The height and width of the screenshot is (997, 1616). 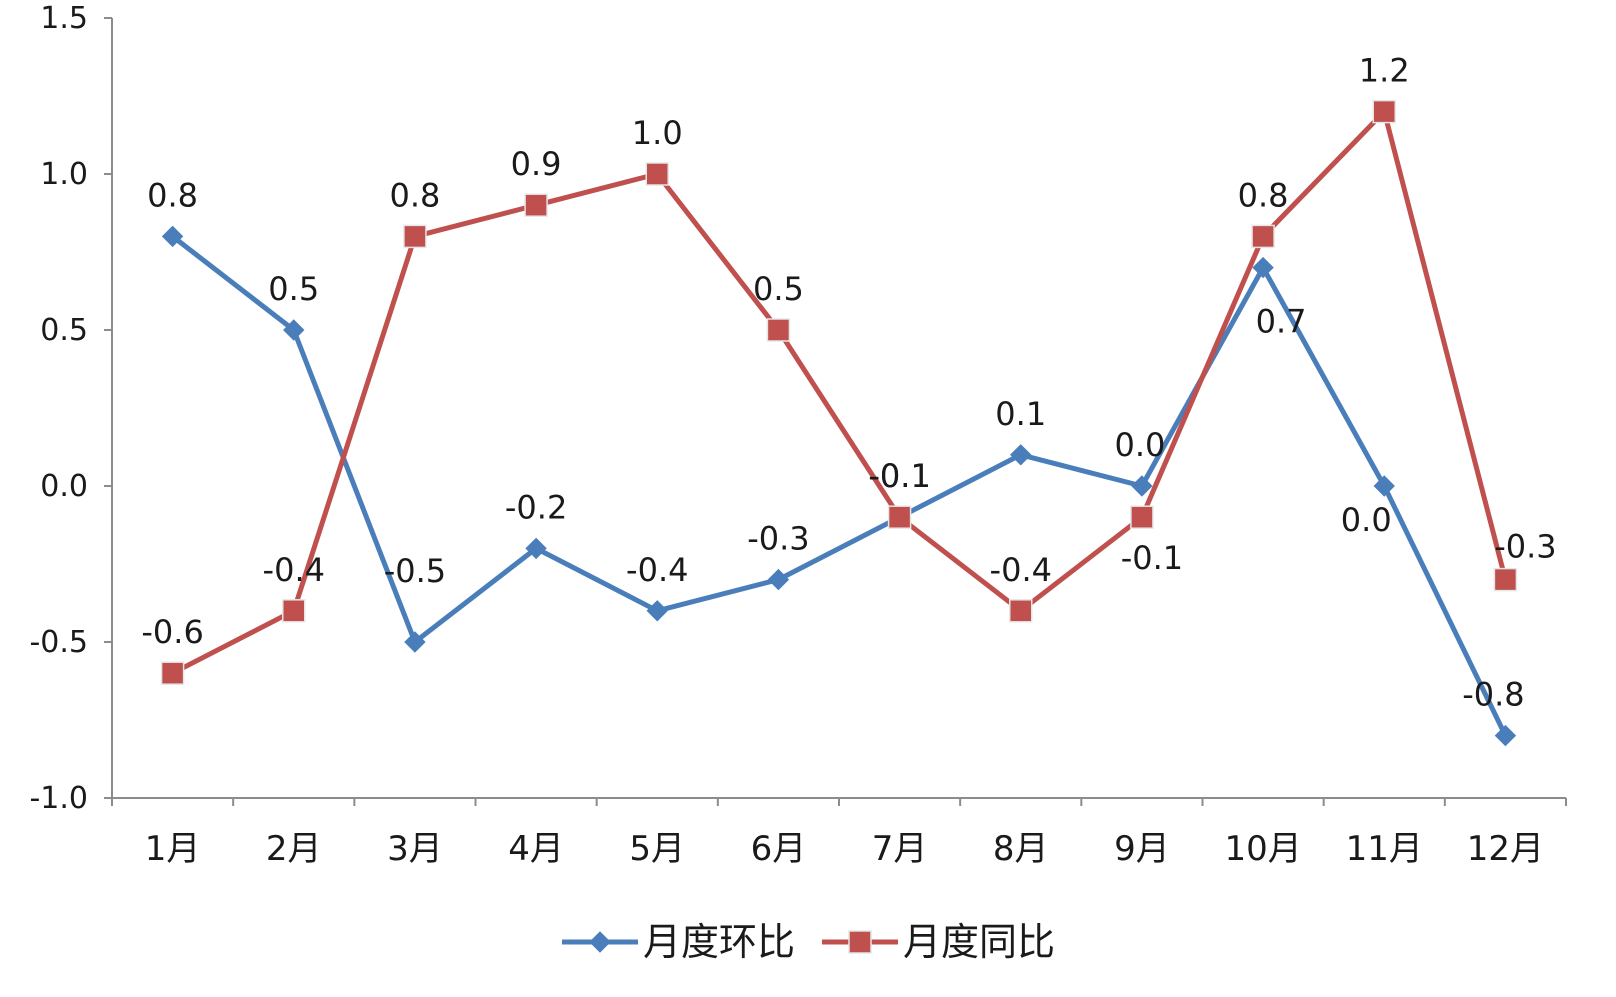 What do you see at coordinates (64, 330) in the screenshot?
I see `y-tick-label: 0.5` at bounding box center [64, 330].